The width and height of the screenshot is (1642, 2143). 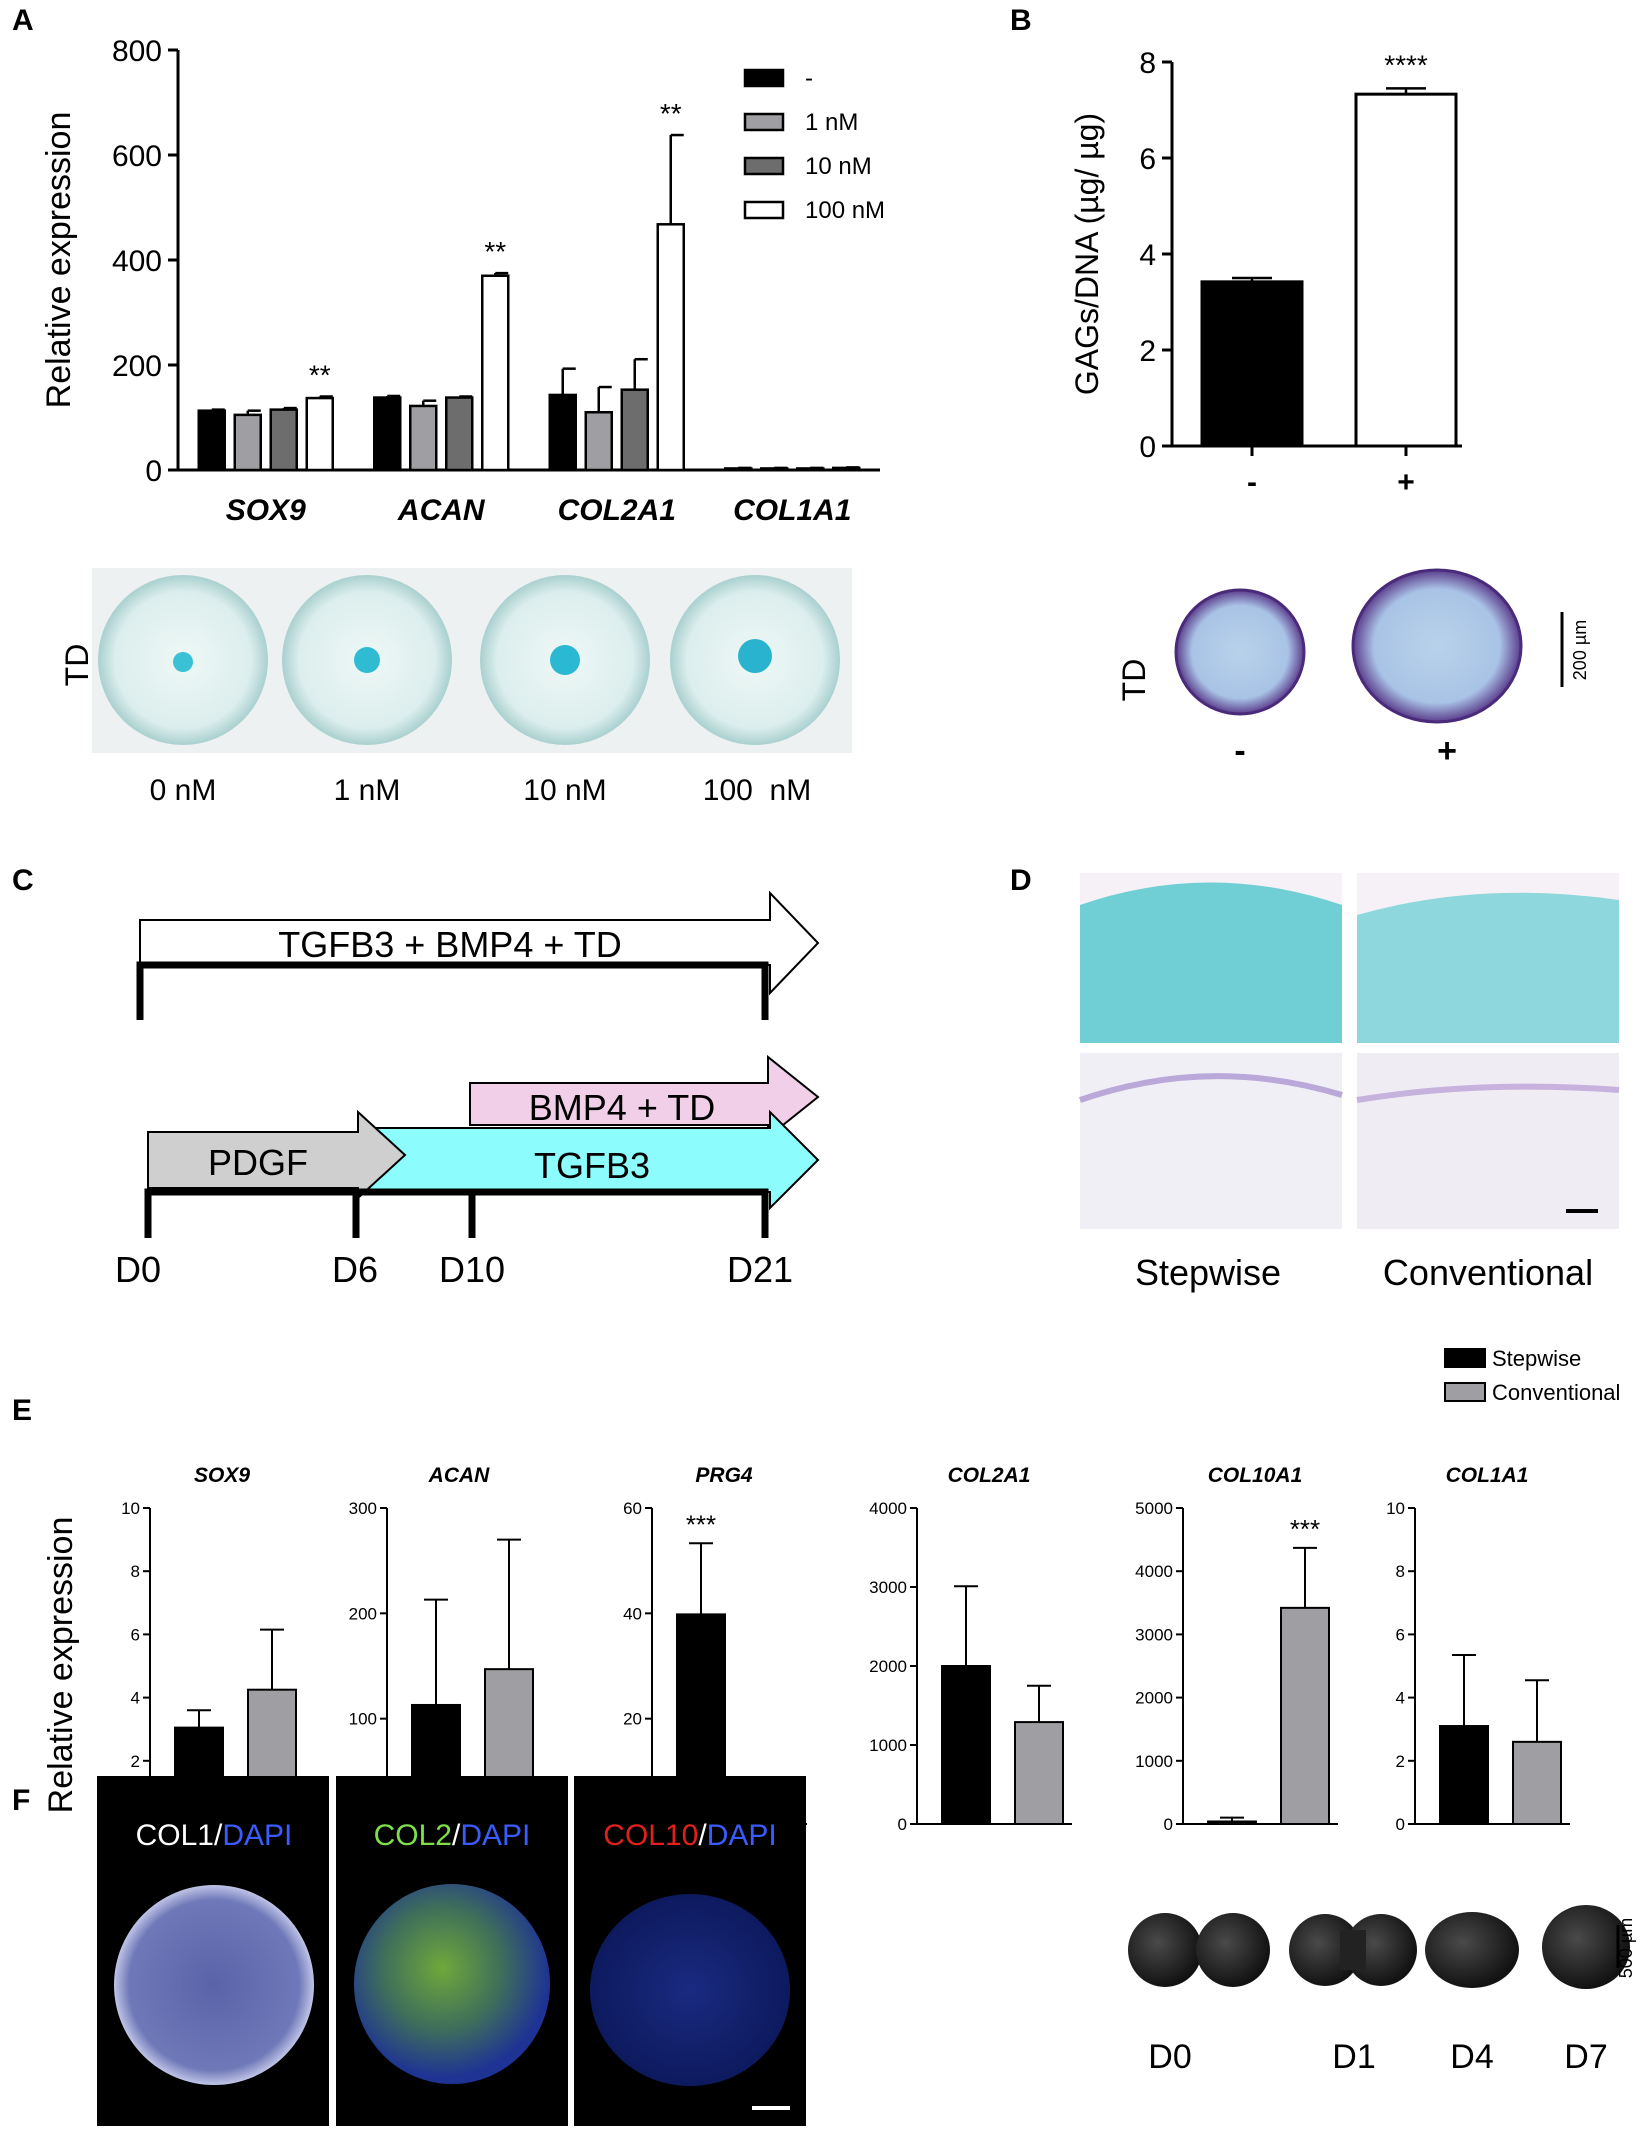 What do you see at coordinates (1353, 2057) in the screenshot?
I see `fusion-label-d1: D1` at bounding box center [1353, 2057].